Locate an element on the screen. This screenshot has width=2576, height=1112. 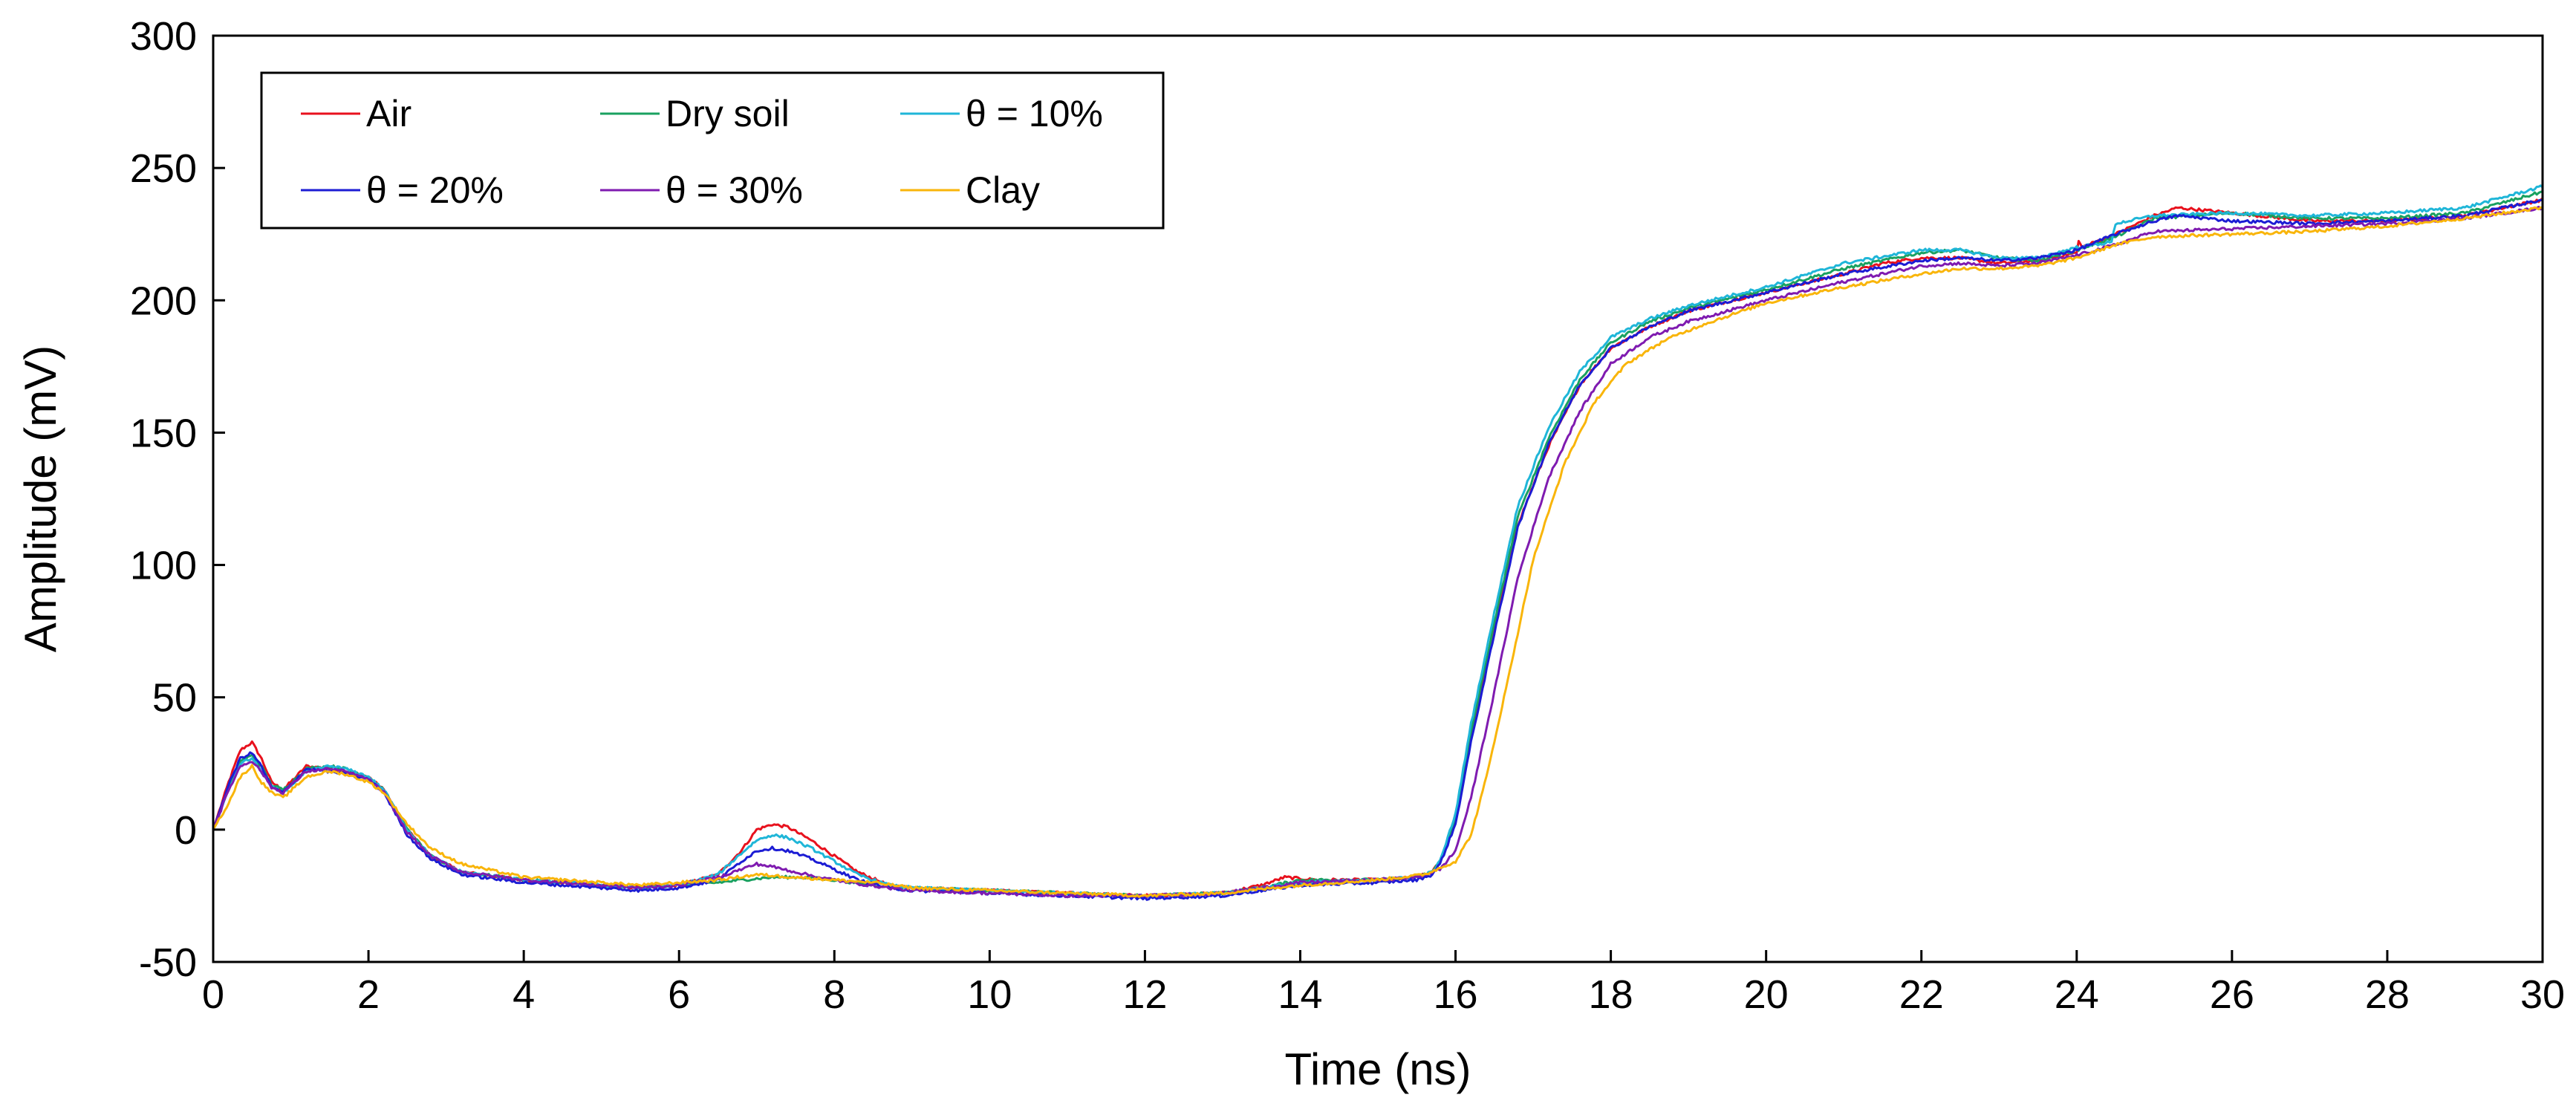
x-tick-label: 28 is located at coordinates (2387, 994).